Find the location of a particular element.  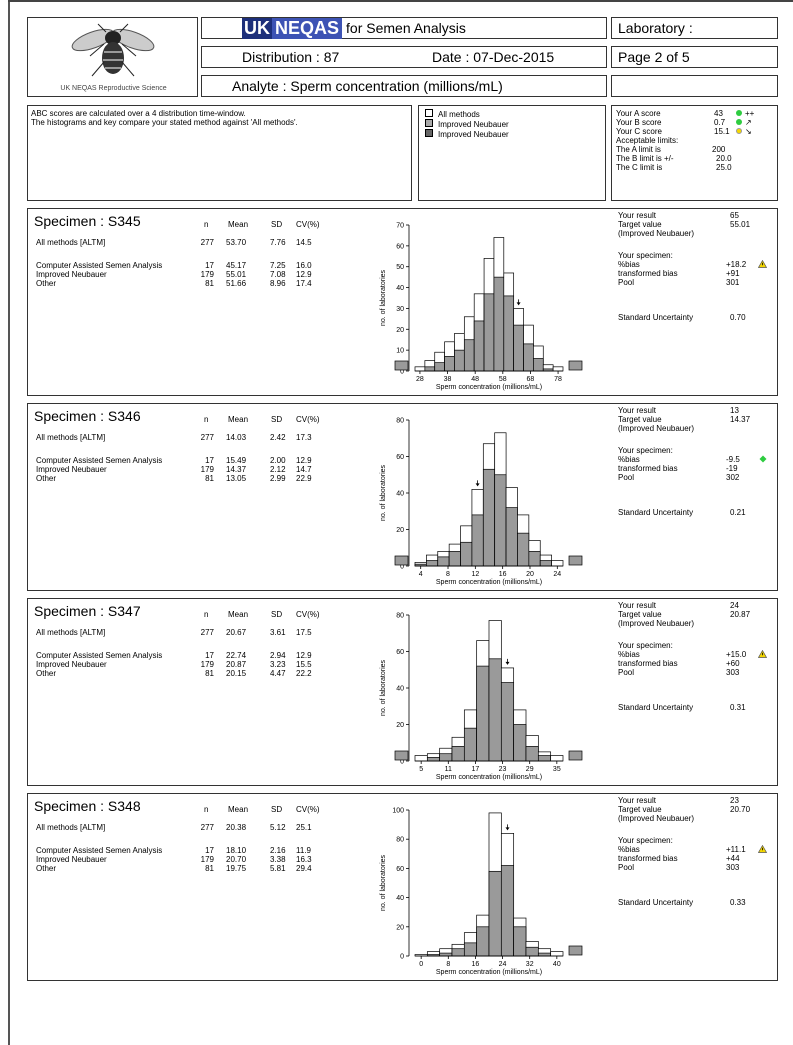

logo-caption: UK NEQAS Reproductive Science is located at coordinates (113, 88).